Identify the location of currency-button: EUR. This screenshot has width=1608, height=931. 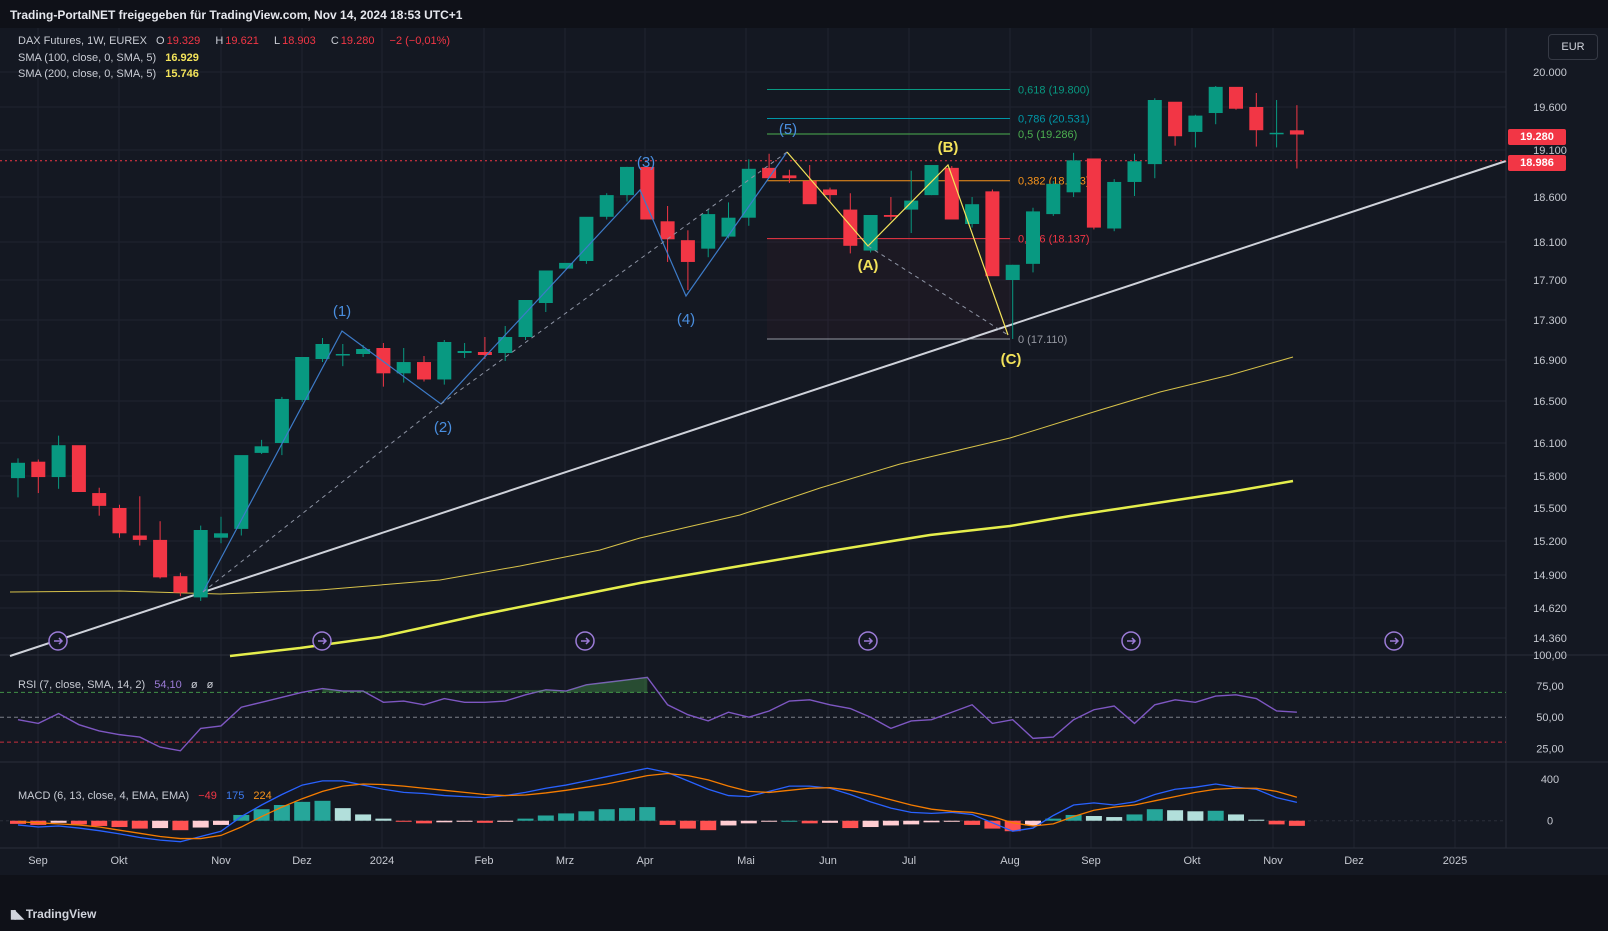
(1573, 47).